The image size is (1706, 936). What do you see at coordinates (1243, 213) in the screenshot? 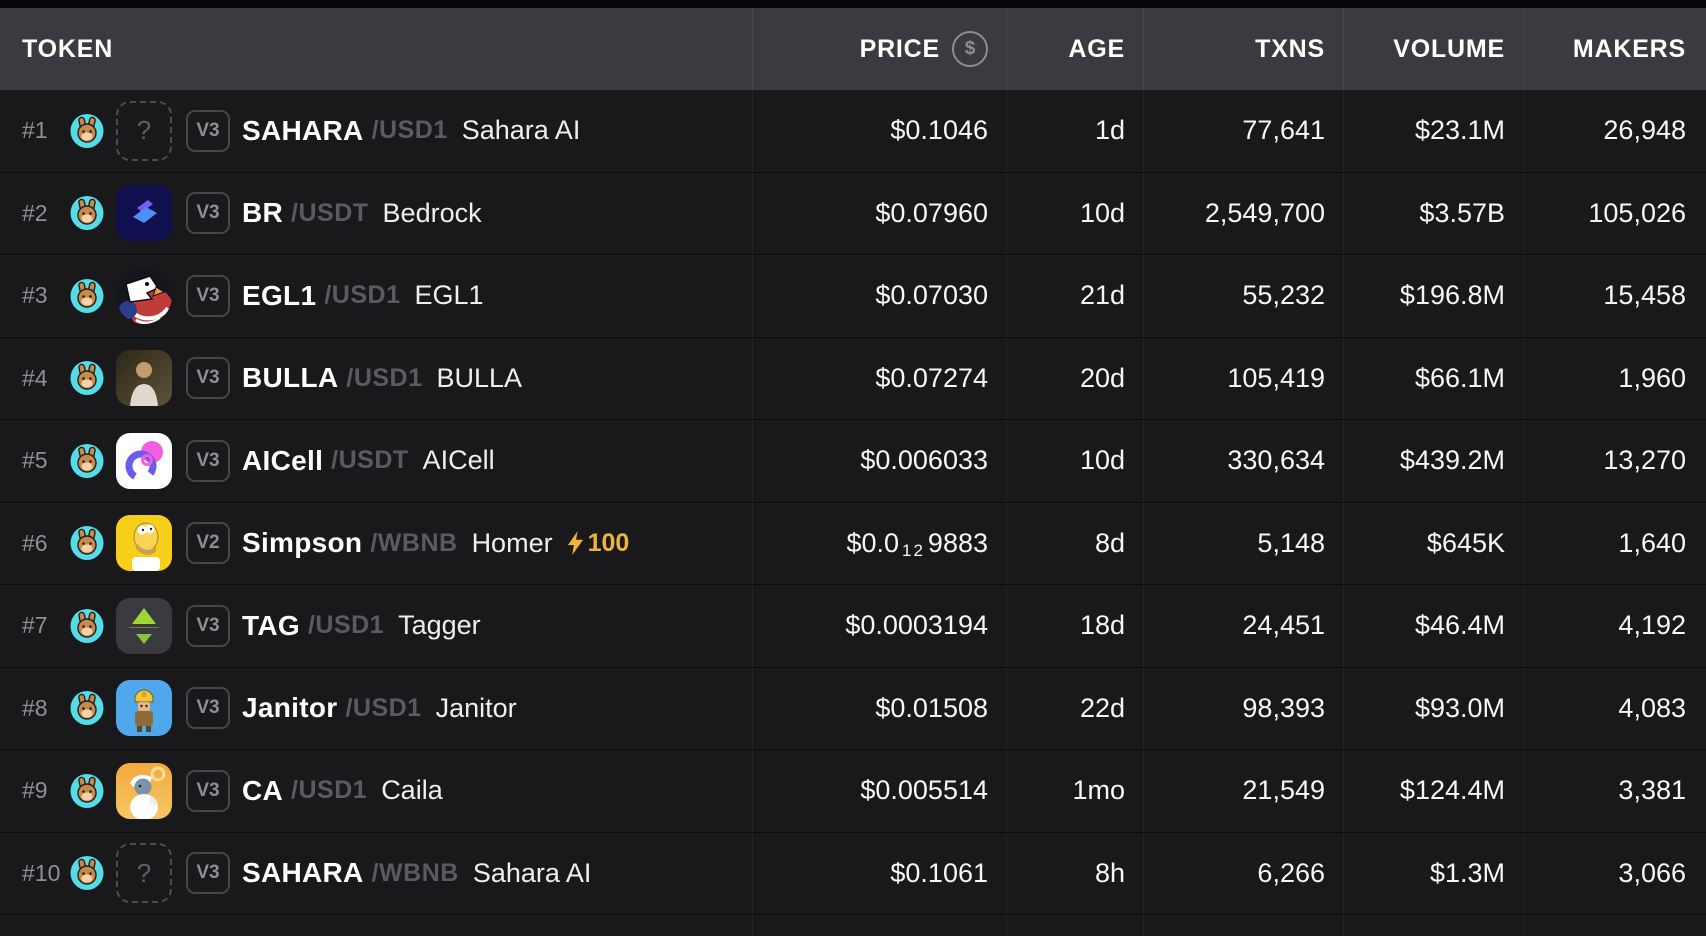
I see `txns-cell: 2,549,700` at bounding box center [1243, 213].